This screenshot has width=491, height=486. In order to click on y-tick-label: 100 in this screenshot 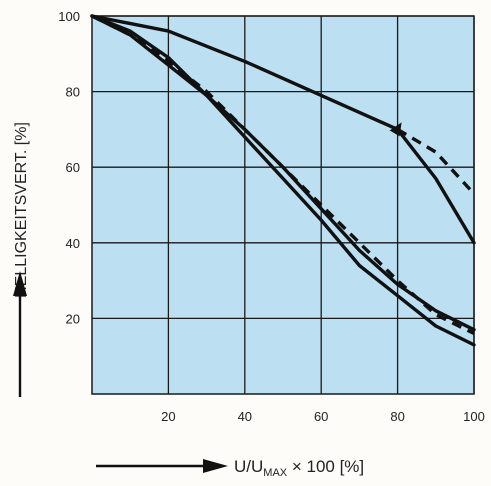, I will do `click(69, 16)`.